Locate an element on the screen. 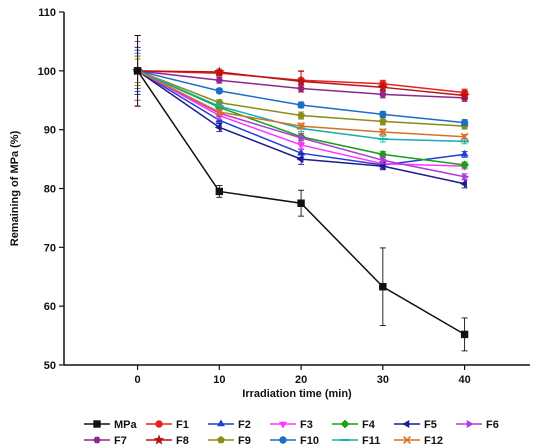  y-tick-label: 50 is located at coordinates (50, 366).